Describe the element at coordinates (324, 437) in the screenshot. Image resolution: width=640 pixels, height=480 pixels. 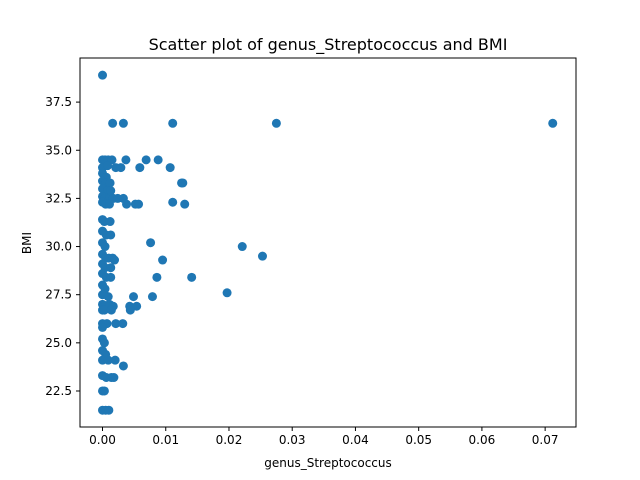
I see `x-axis: 0.00 0.01 0.02 0.03 0.04 0.05 0.06 0.07` at that location.